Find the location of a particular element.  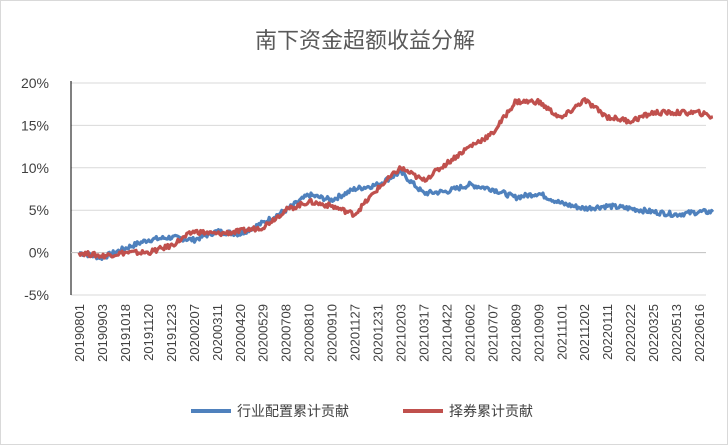

x-tick-label: 20210602 is located at coordinates (469, 333).